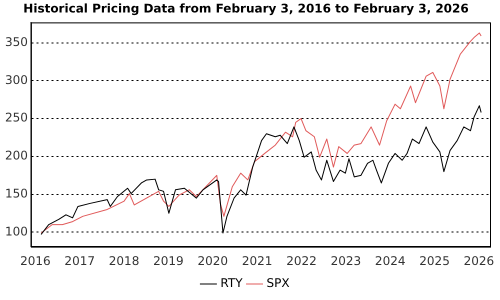  Describe the element at coordinates (16, 231) in the screenshot. I see `y-tick-label: 100` at that location.